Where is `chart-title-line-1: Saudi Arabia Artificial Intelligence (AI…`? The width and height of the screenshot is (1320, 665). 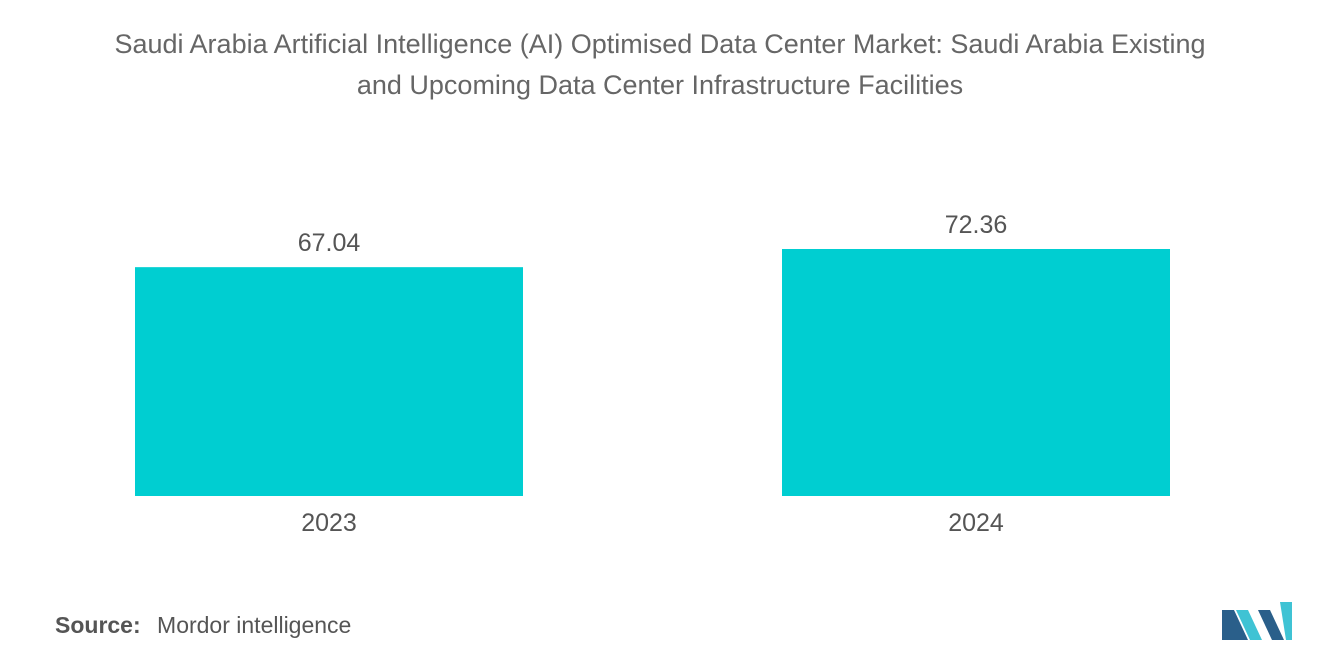 chart-title-line-1: Saudi Arabia Artificial Intelligence (AI… is located at coordinates (660, 44).